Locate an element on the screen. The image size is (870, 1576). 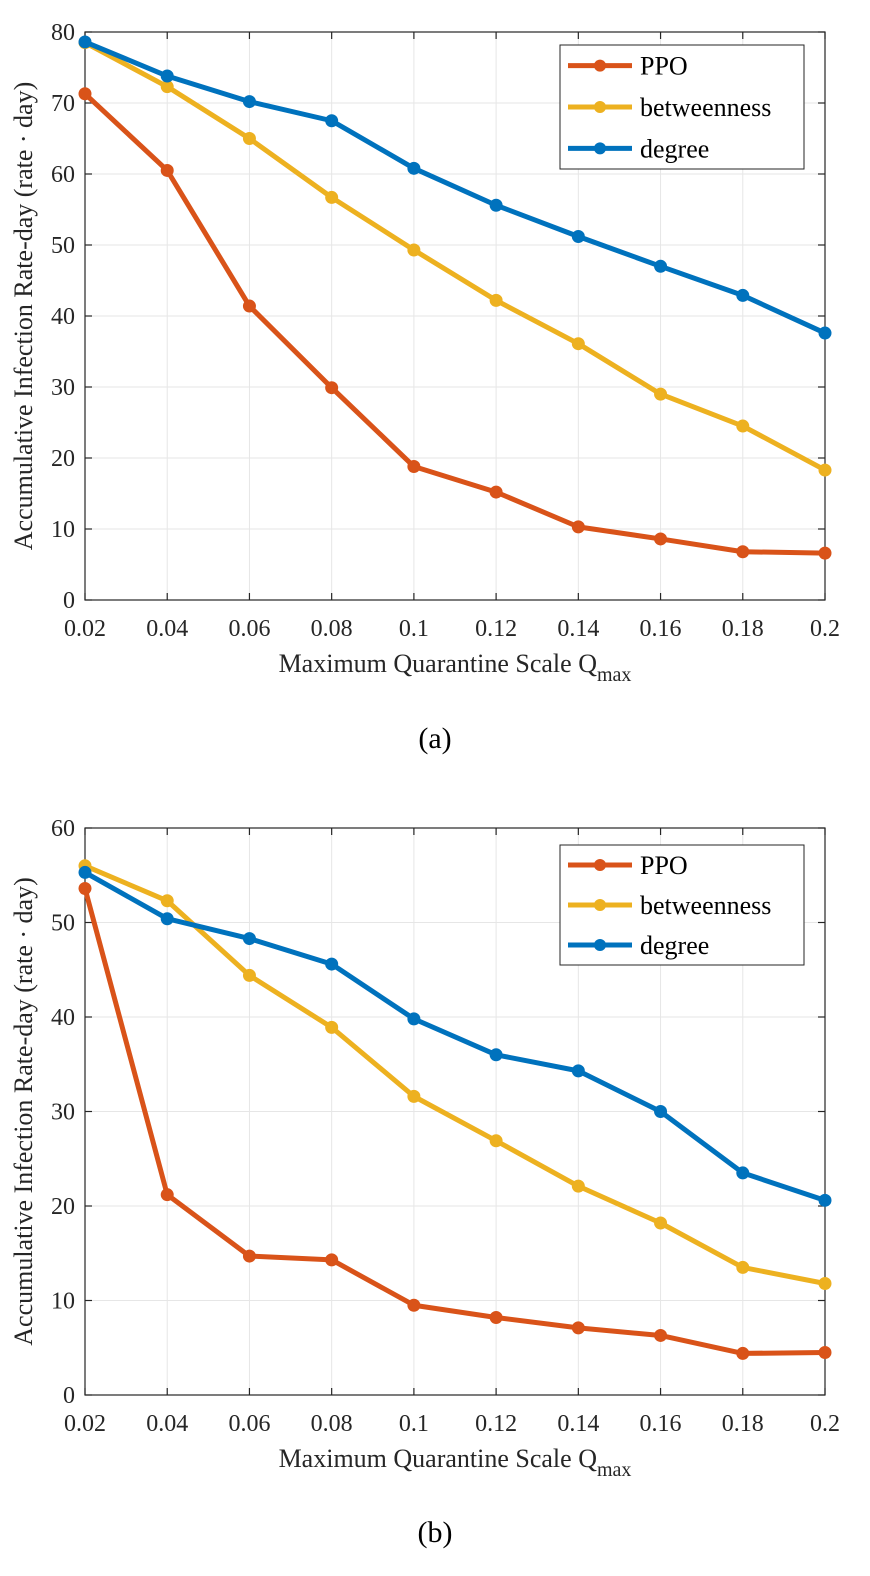
legend-marker-betweenness is located at coordinates (600, 107).